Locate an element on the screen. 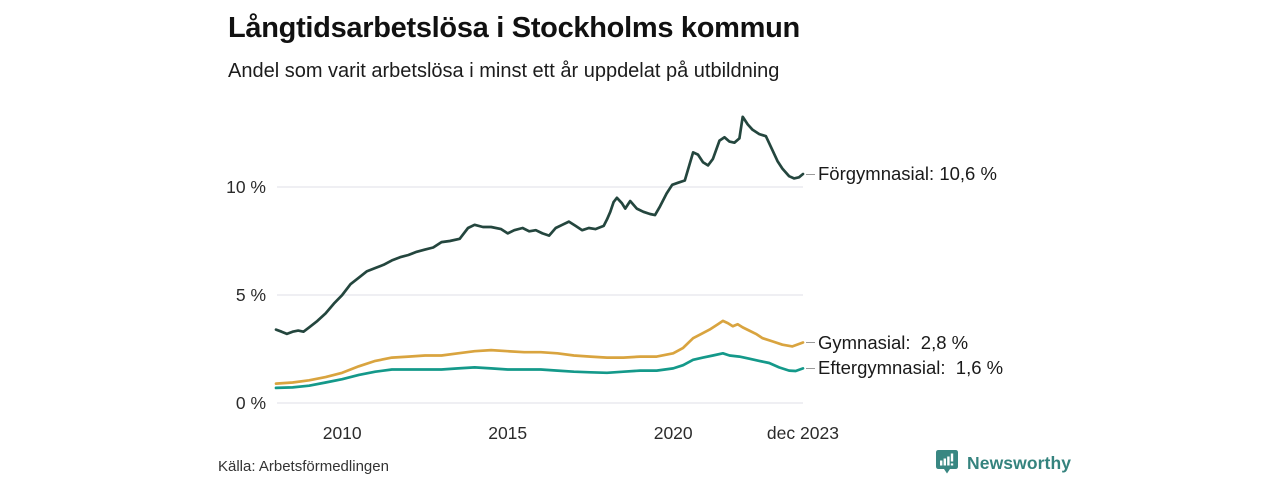 Image resolution: width=1280 pixels, height=480 pixels. brand-logo: Newsworthy is located at coordinates (1003, 463).